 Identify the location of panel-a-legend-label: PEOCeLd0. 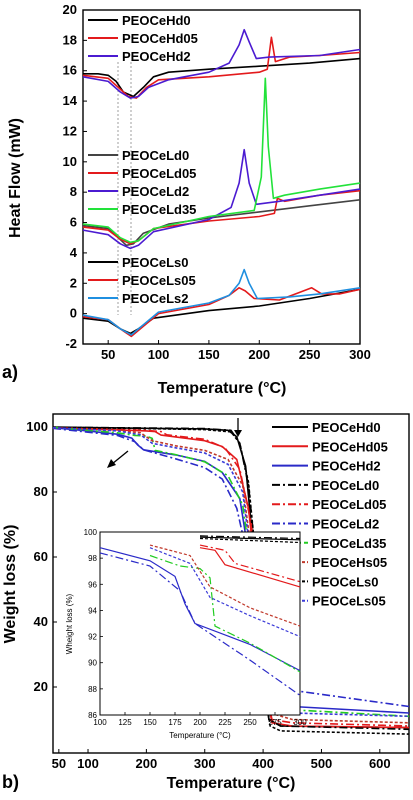
(155, 155).